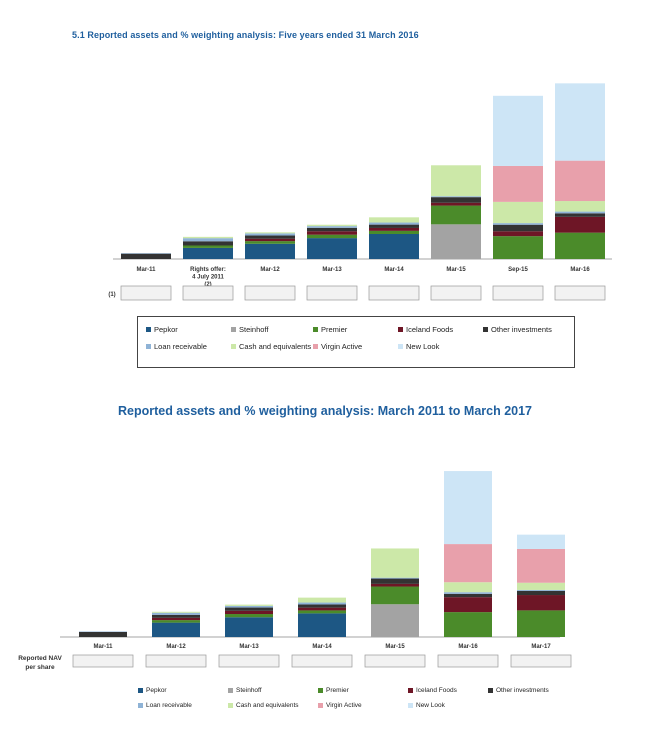 This screenshot has height=750, width=650. I want to click on x-tick-label: 4 July 2011, so click(208, 278).